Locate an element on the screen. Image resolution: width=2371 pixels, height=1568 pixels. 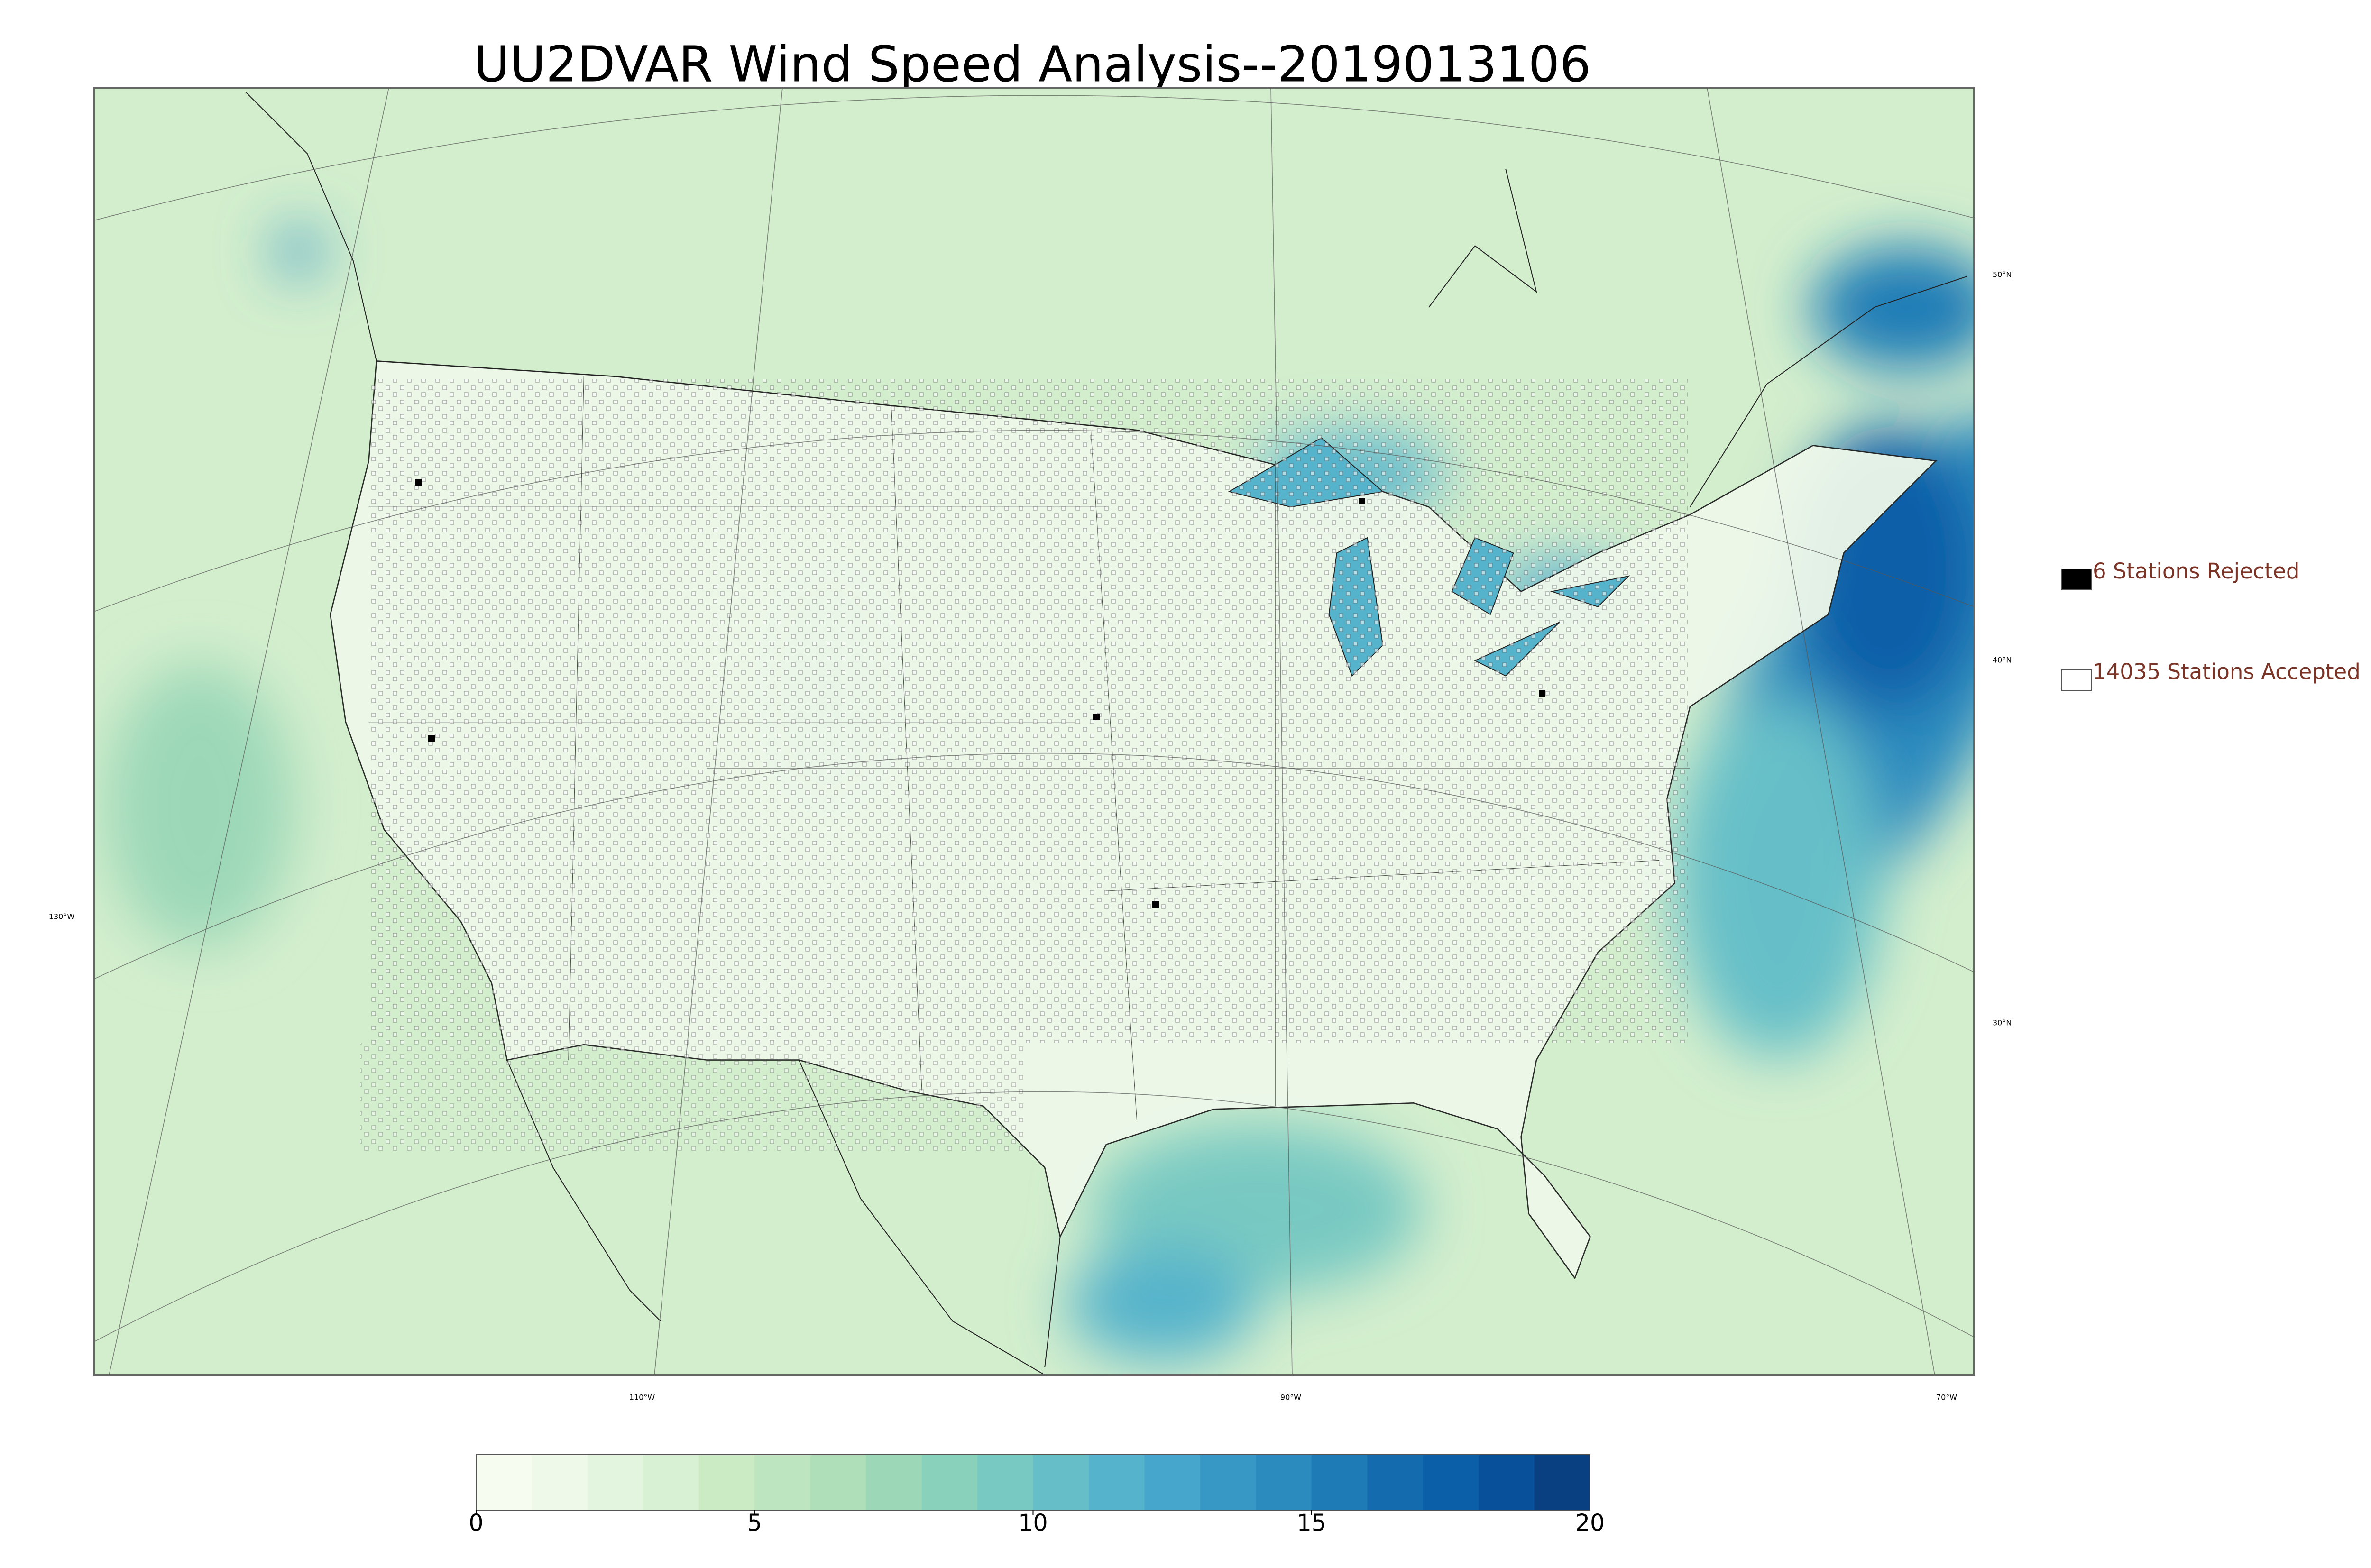
legend-label: 14035 Stations Accepted is located at coordinates (2227, 671).